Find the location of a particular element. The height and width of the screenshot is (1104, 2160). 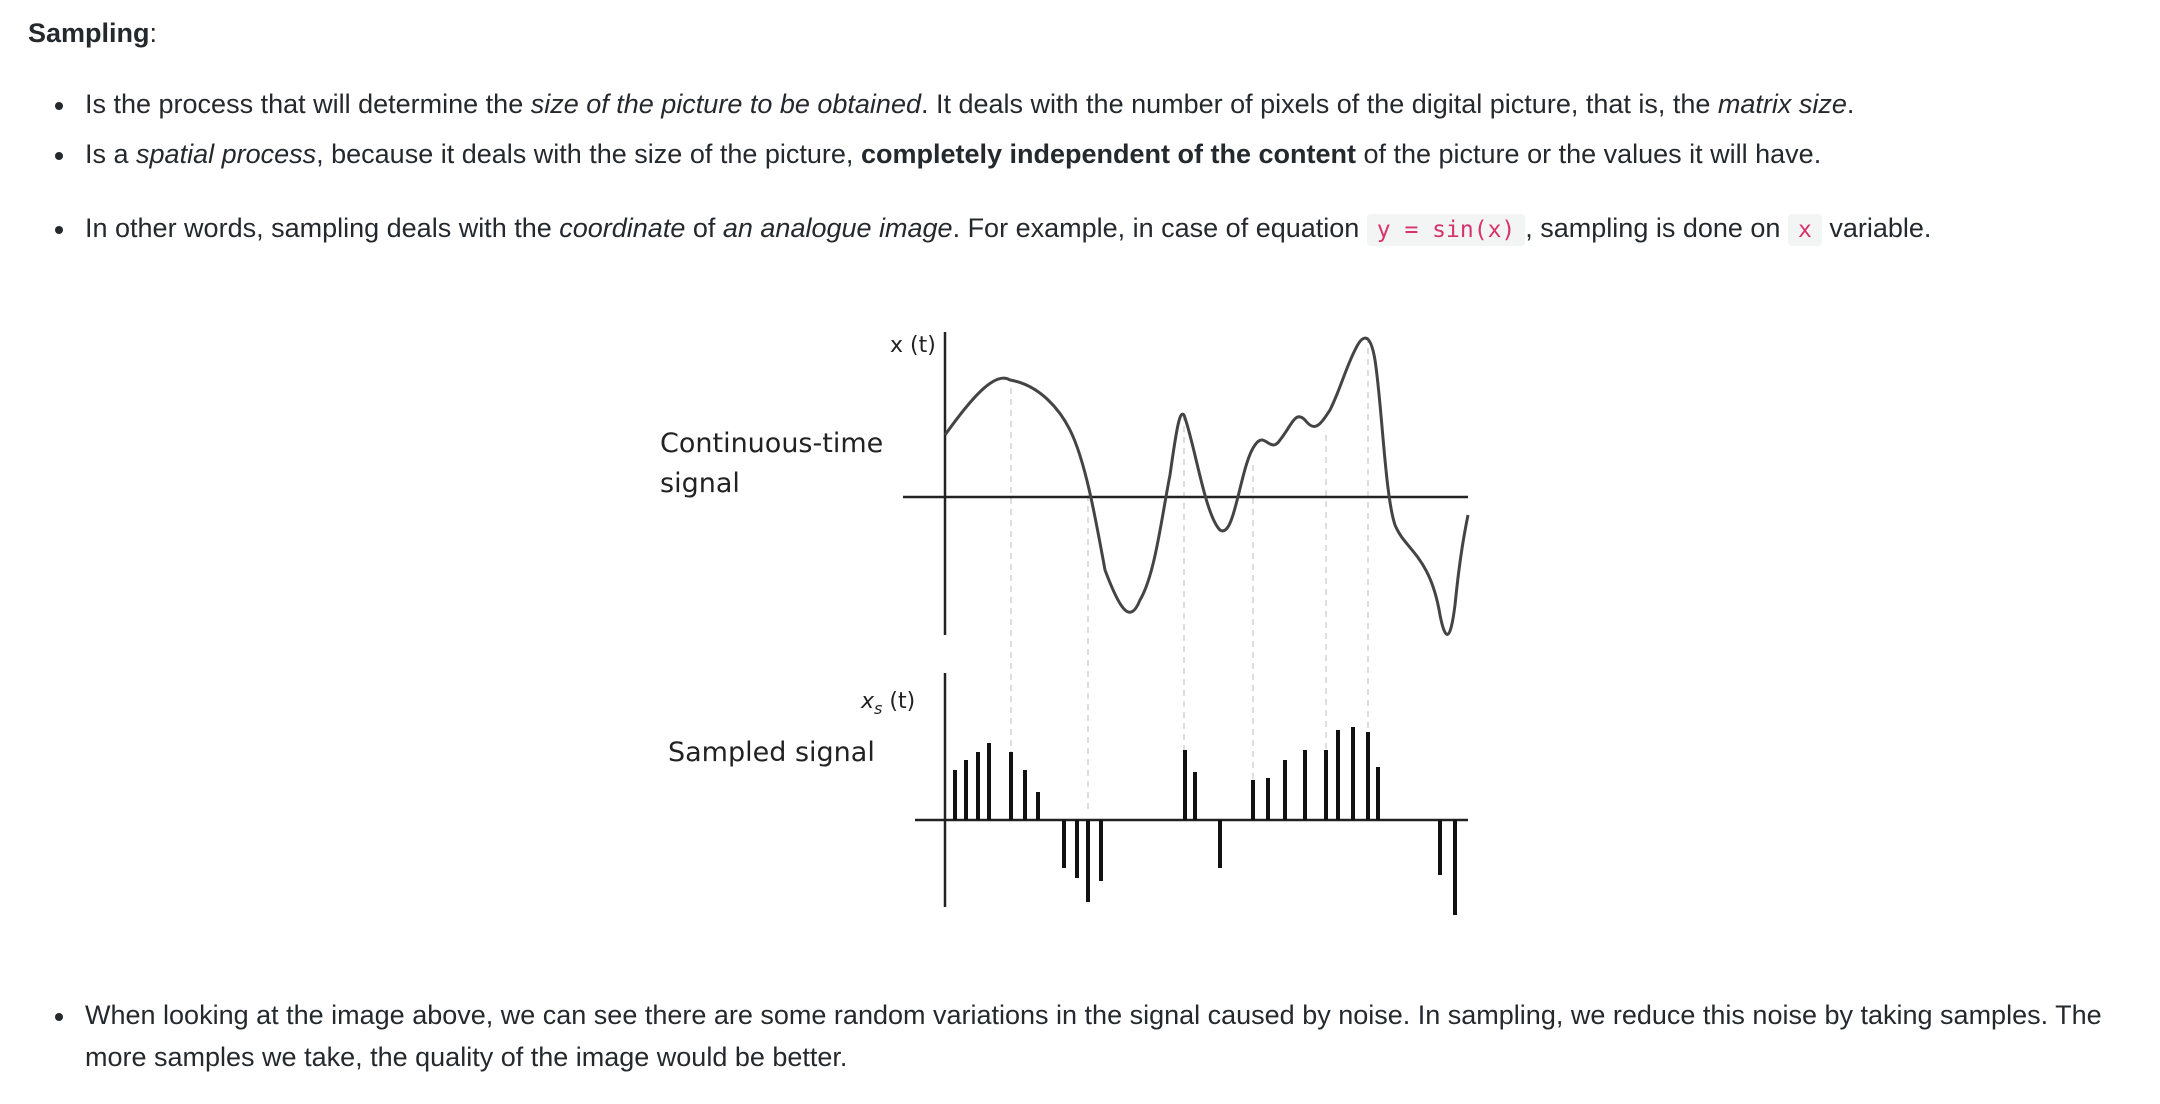

italic-run: an analogue image is located at coordinates (837, 228).